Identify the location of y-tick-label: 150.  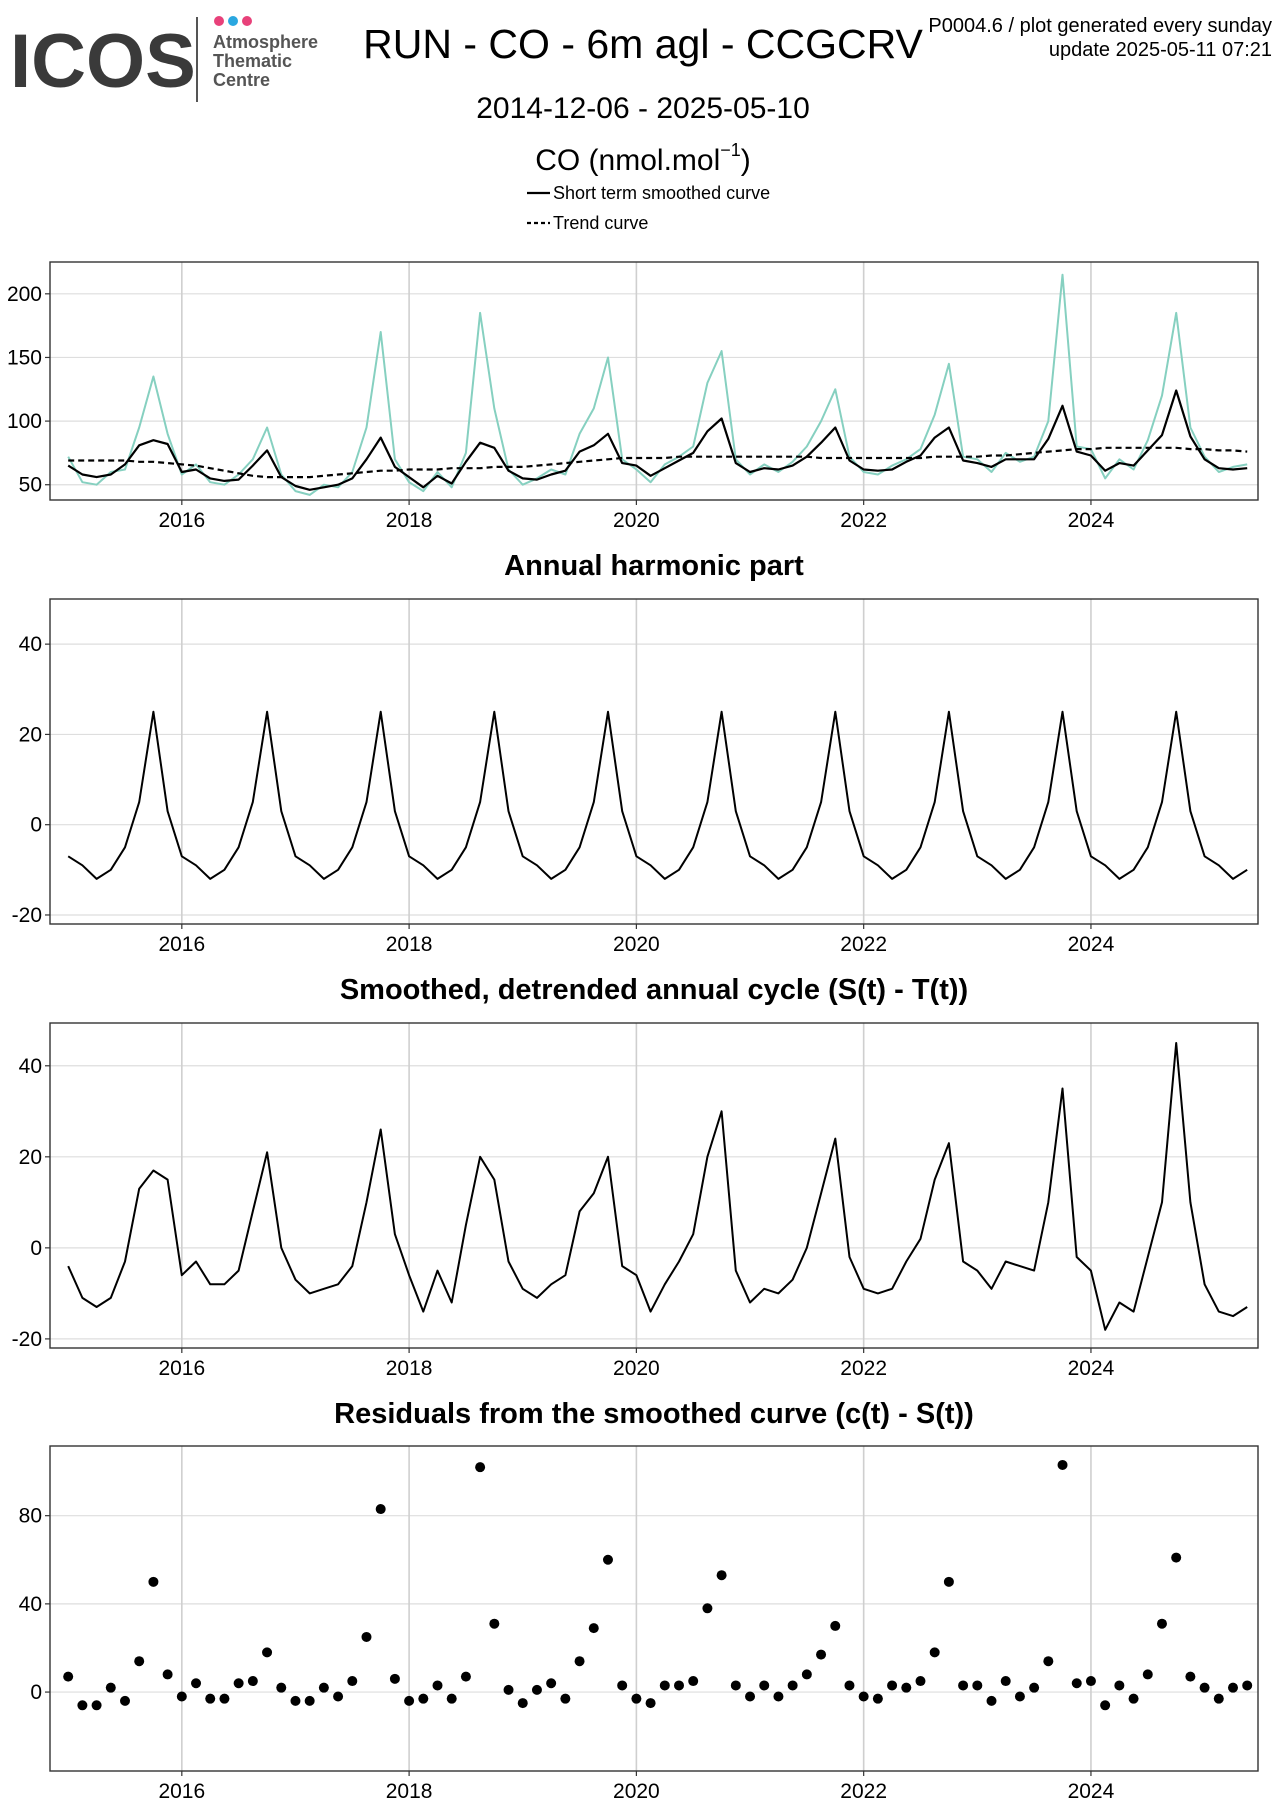
(24, 357).